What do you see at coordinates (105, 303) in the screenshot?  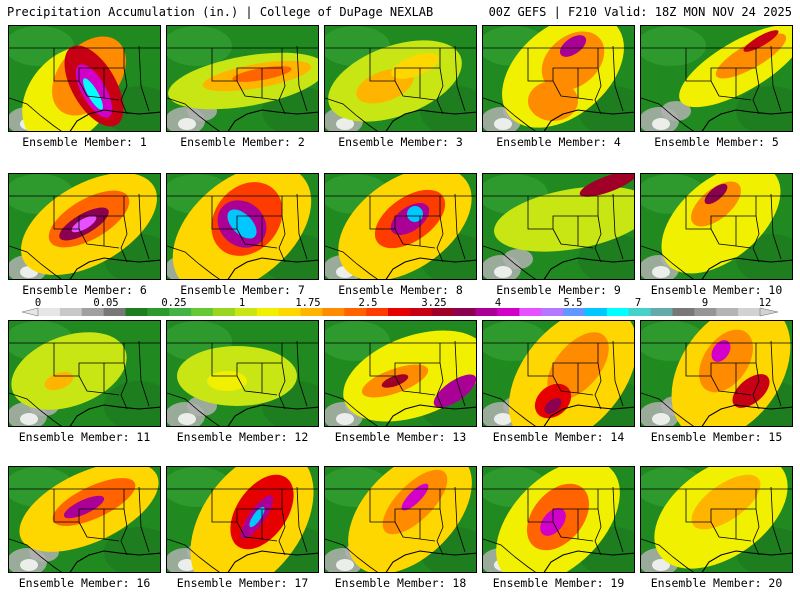 I see `colorbar-tick-label: 0.05` at bounding box center [105, 303].